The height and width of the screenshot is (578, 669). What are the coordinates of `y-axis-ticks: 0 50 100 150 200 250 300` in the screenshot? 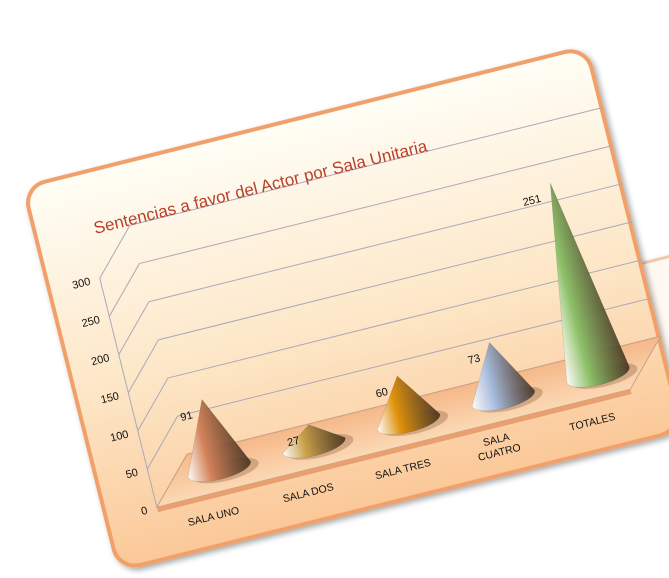 It's located at (110, 397).